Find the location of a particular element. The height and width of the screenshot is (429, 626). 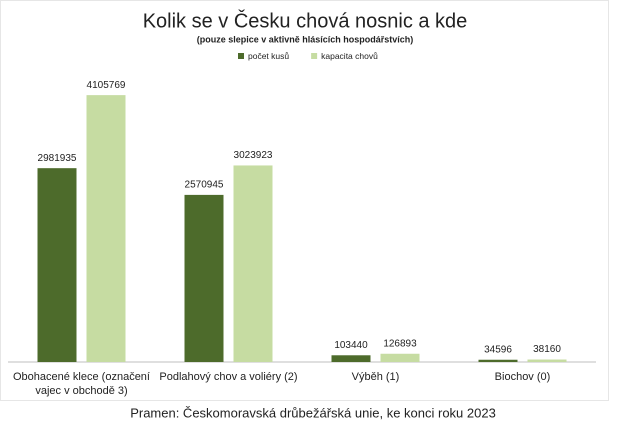

data-label: 3023923 is located at coordinates (253, 155).